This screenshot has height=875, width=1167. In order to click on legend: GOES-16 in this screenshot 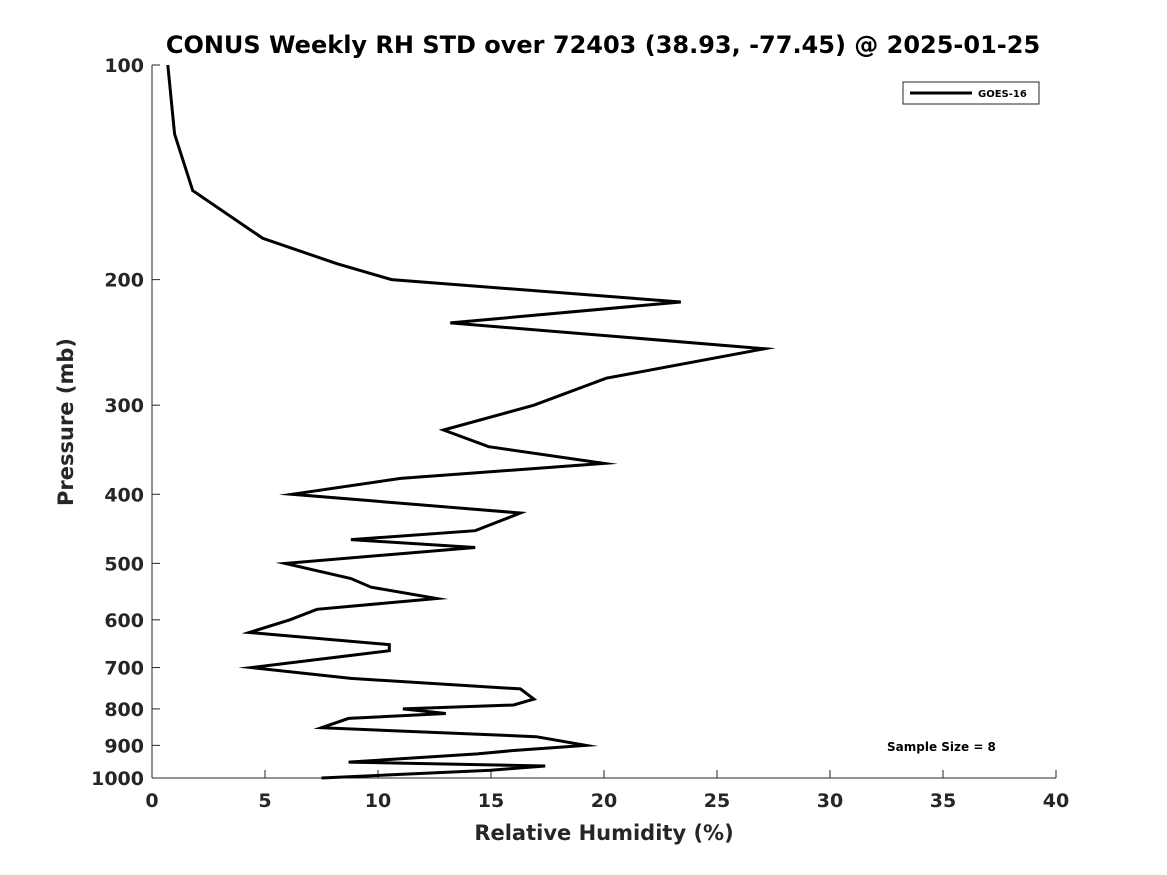, I will do `click(971, 93)`.